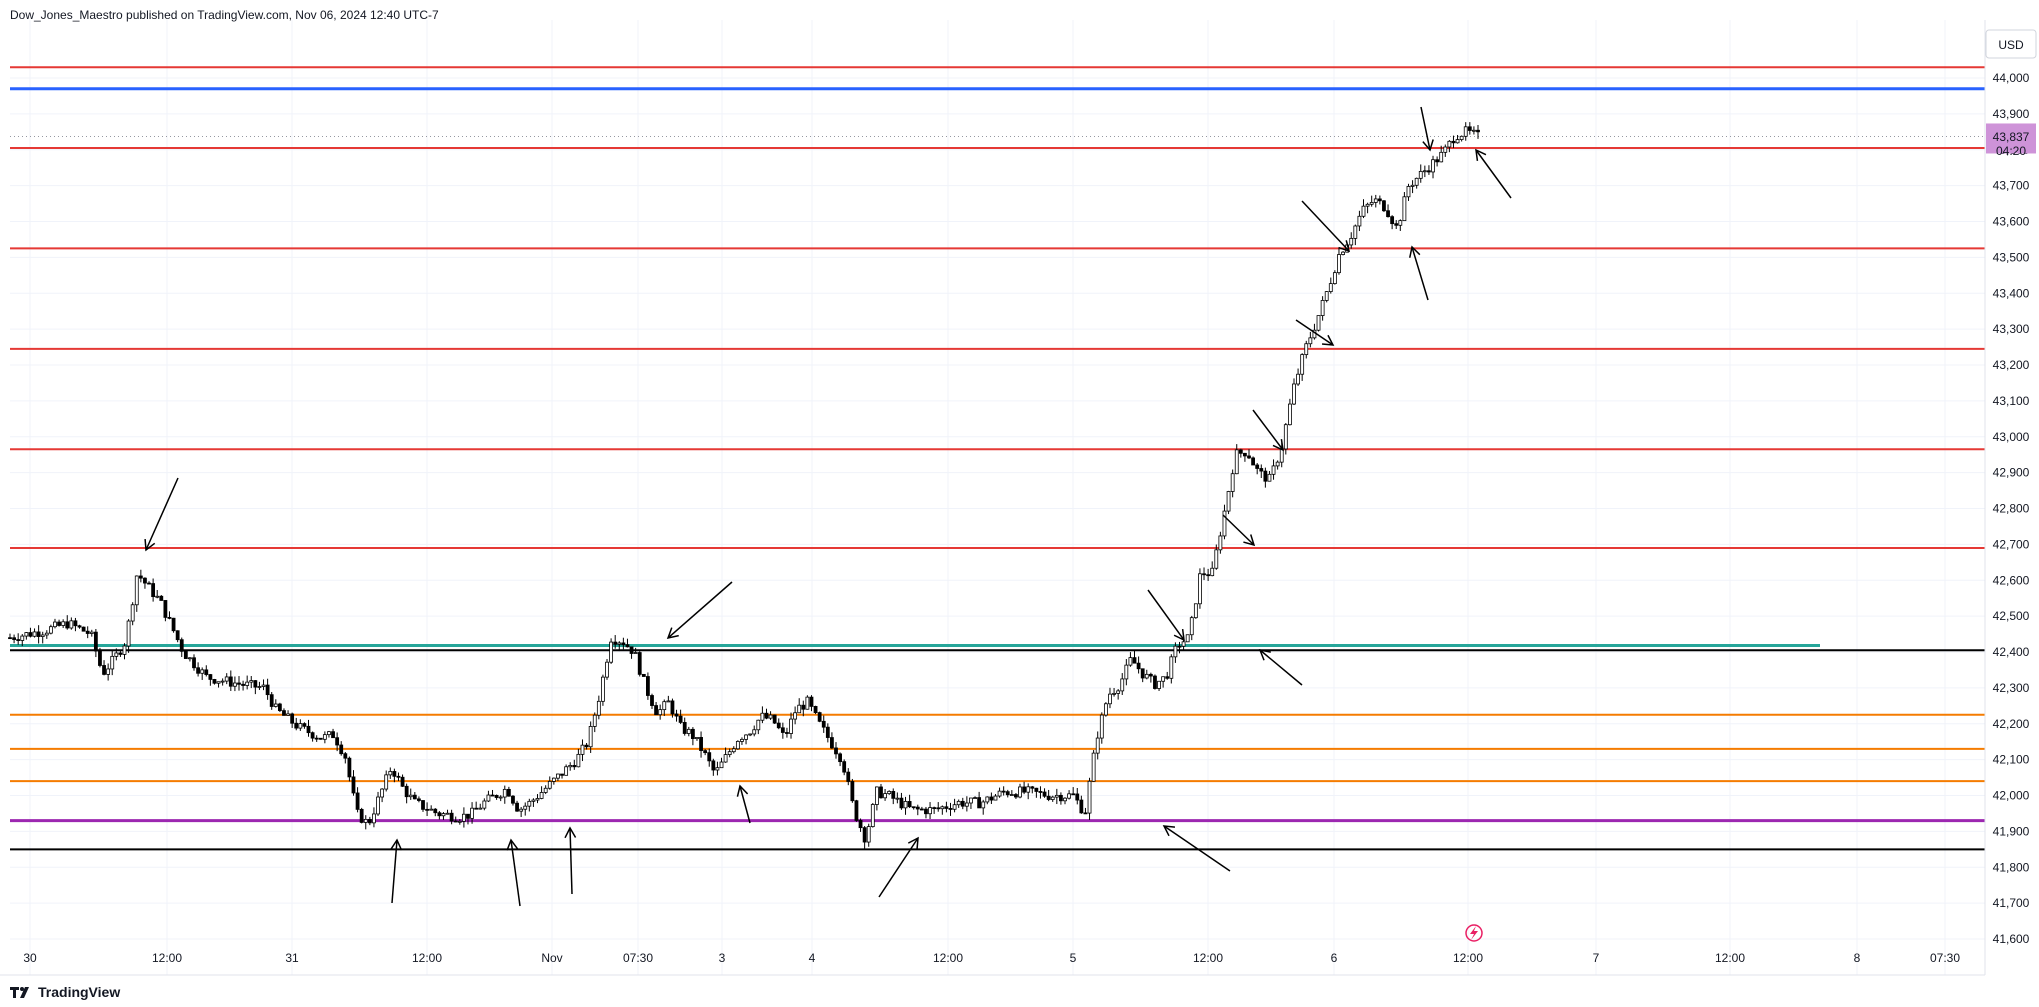 This screenshot has height=1007, width=2039. Describe the element at coordinates (2011, 151) in the screenshot. I see `price-countdown: 04:20` at that location.